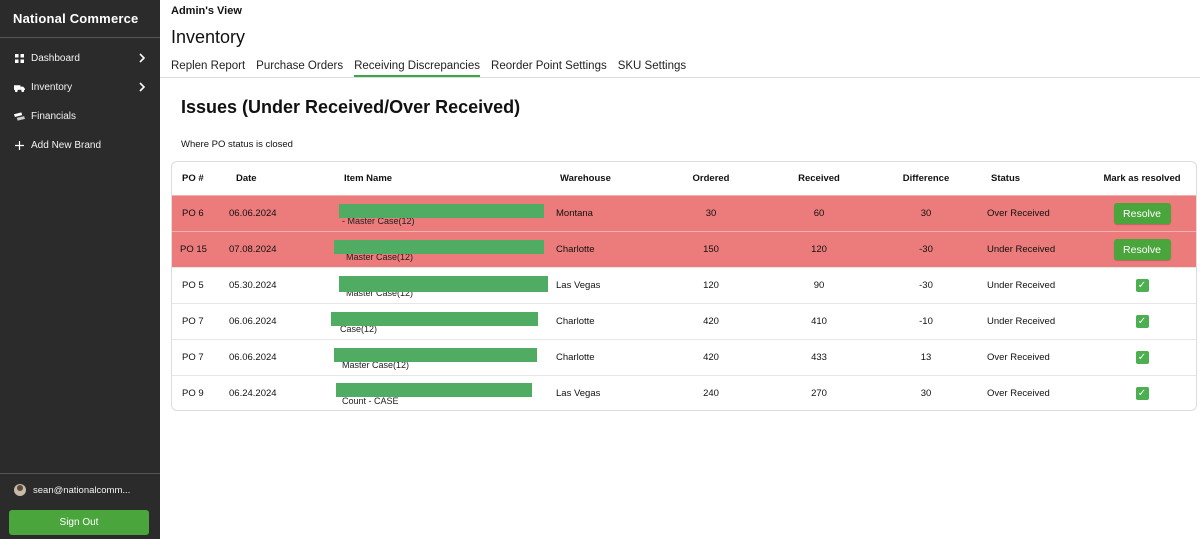 The height and width of the screenshot is (539, 1200). What do you see at coordinates (237, 144) in the screenshot?
I see `section-subtitle: Where PO status is closed` at bounding box center [237, 144].